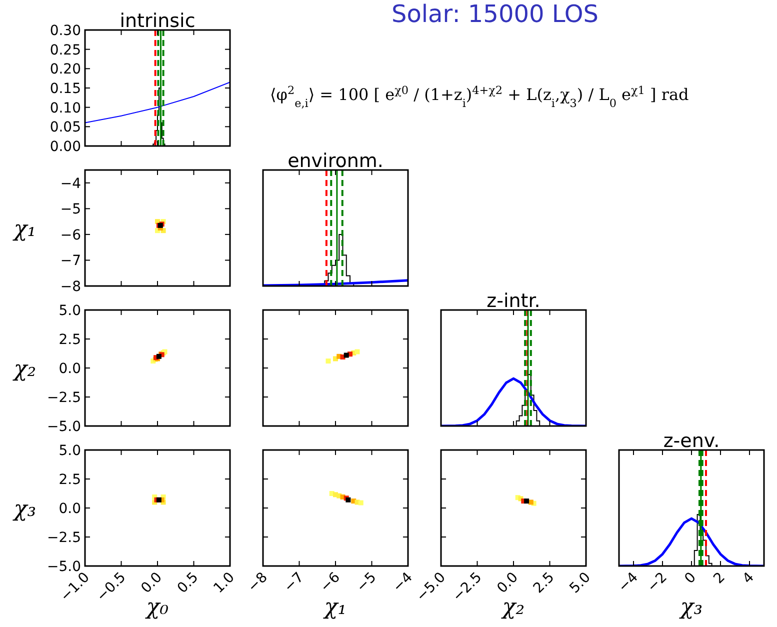 This screenshot has height=627, width=777. What do you see at coordinates (719, 579) in the screenshot?
I see `x-tick-label: 2` at bounding box center [719, 579].